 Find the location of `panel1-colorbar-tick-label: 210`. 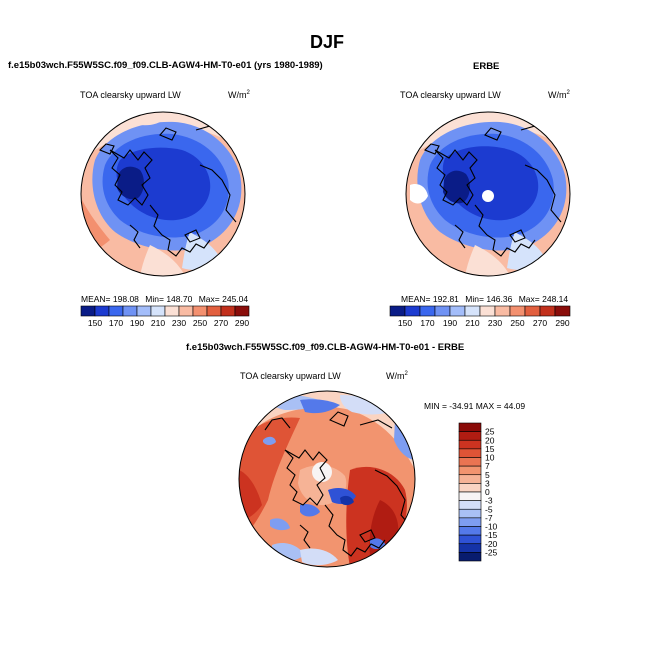

panel1-colorbar-tick-label: 210 is located at coordinates (158, 323).